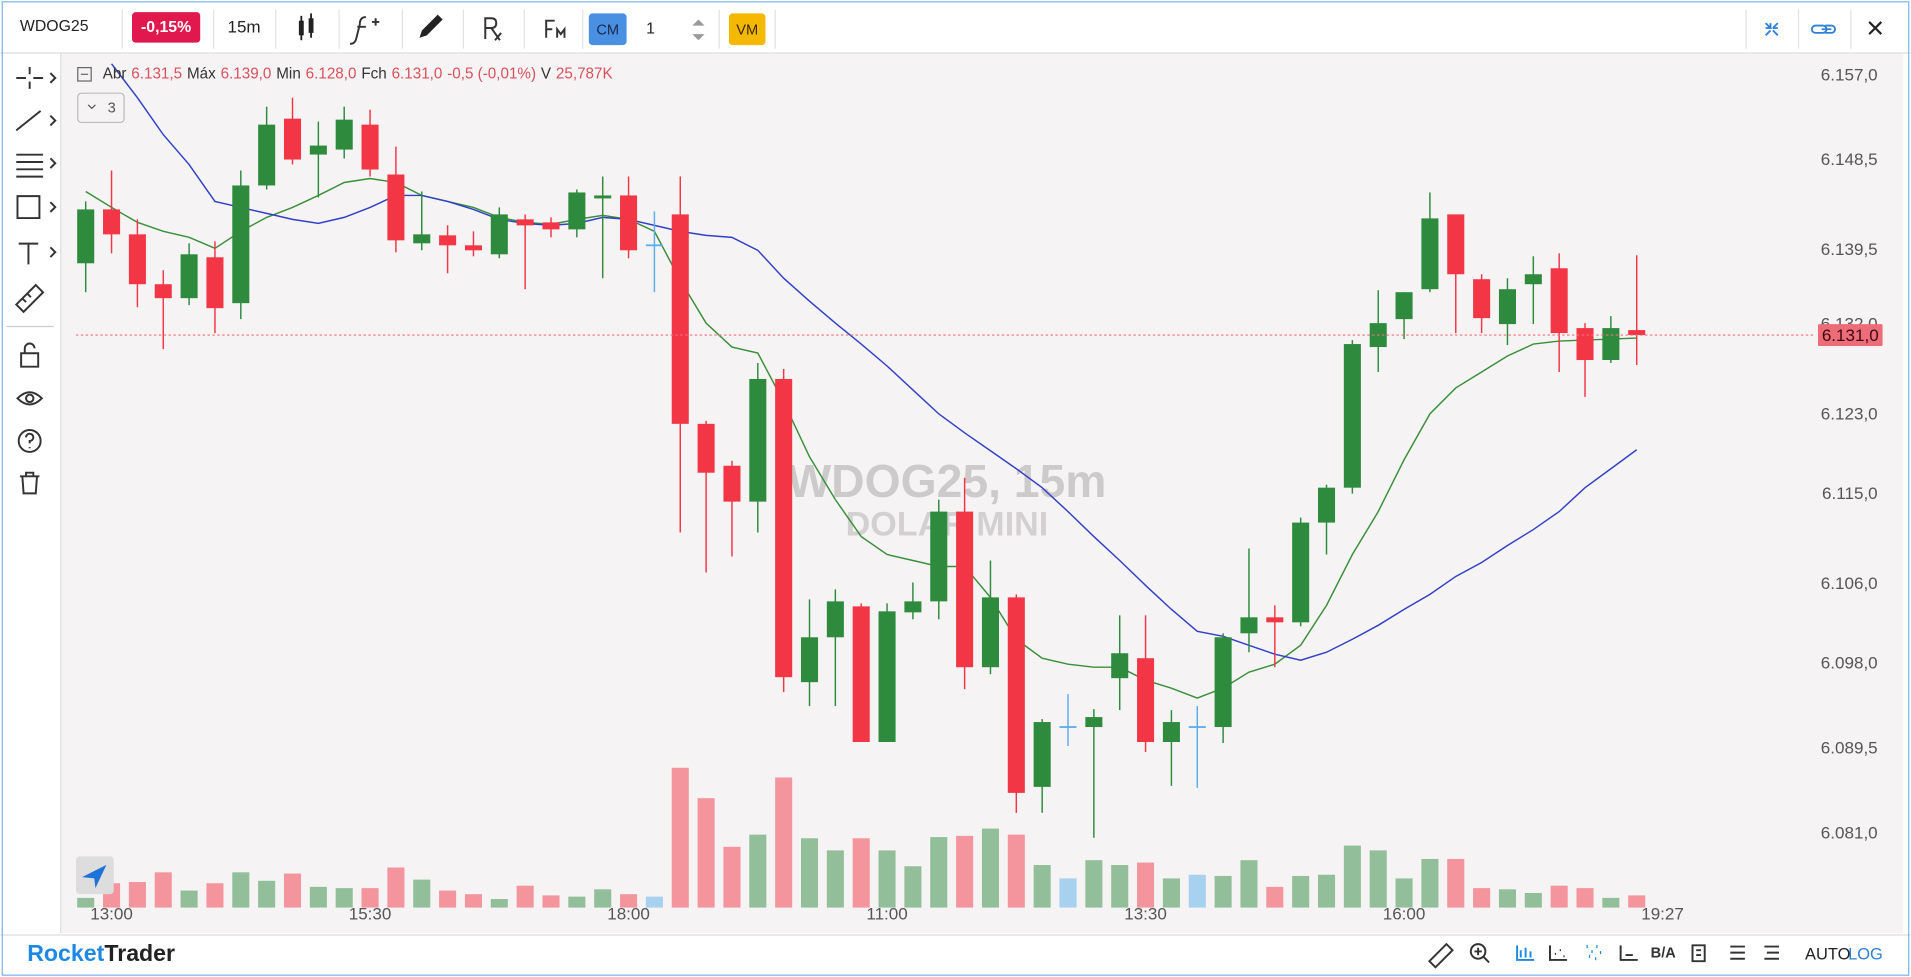 The image size is (1911, 977). What do you see at coordinates (36, 207) in the screenshot?
I see `shape-tool` at bounding box center [36, 207].